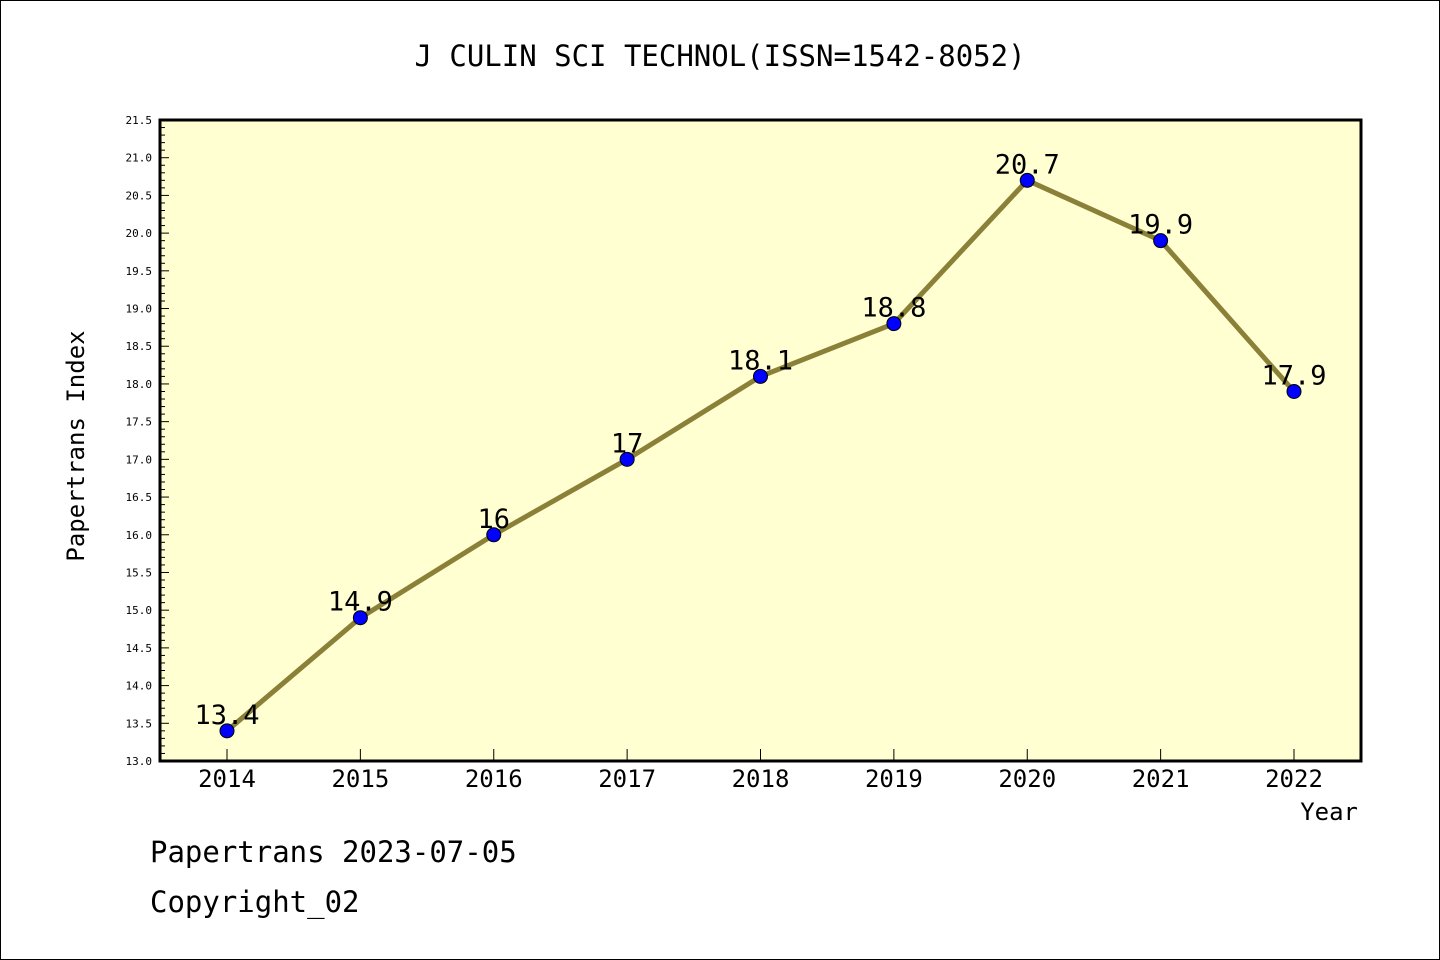 The width and height of the screenshot is (1440, 960). Describe the element at coordinates (1329, 812) in the screenshot. I see `x-axis-label: Year` at that location.